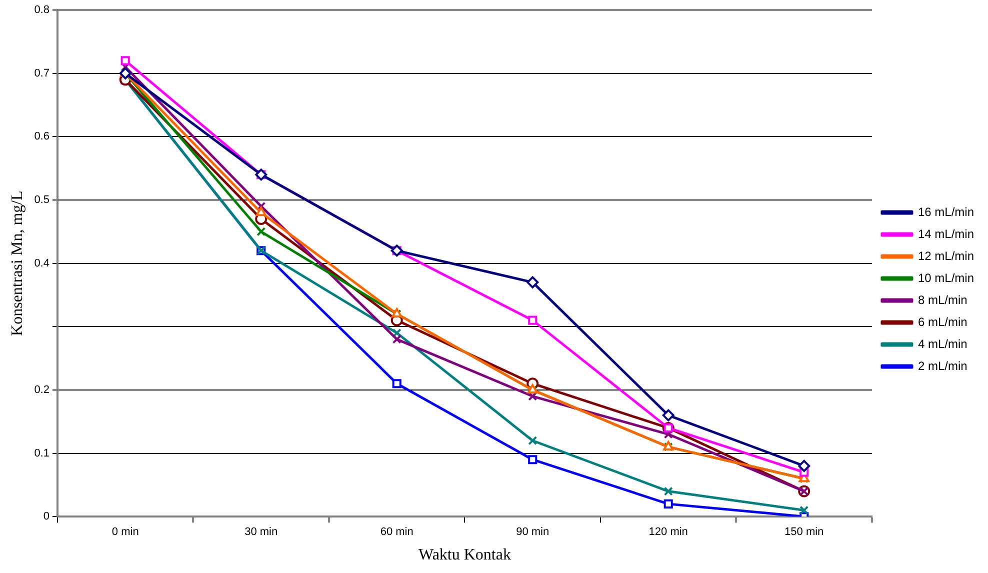 The image size is (988, 573). What do you see at coordinates (261, 532) in the screenshot?
I see `x-tick-label: 30 min` at bounding box center [261, 532].